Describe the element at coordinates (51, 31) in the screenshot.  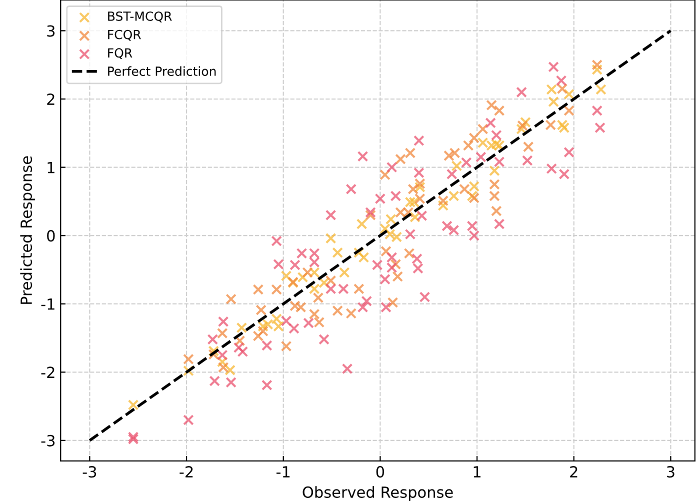
I see `y-tick-label: 3` at that location.